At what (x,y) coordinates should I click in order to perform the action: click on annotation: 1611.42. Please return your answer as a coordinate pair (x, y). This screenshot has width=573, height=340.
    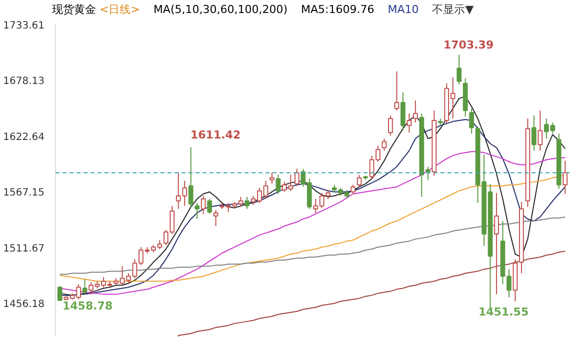
    Looking at the image, I should click on (215, 135).